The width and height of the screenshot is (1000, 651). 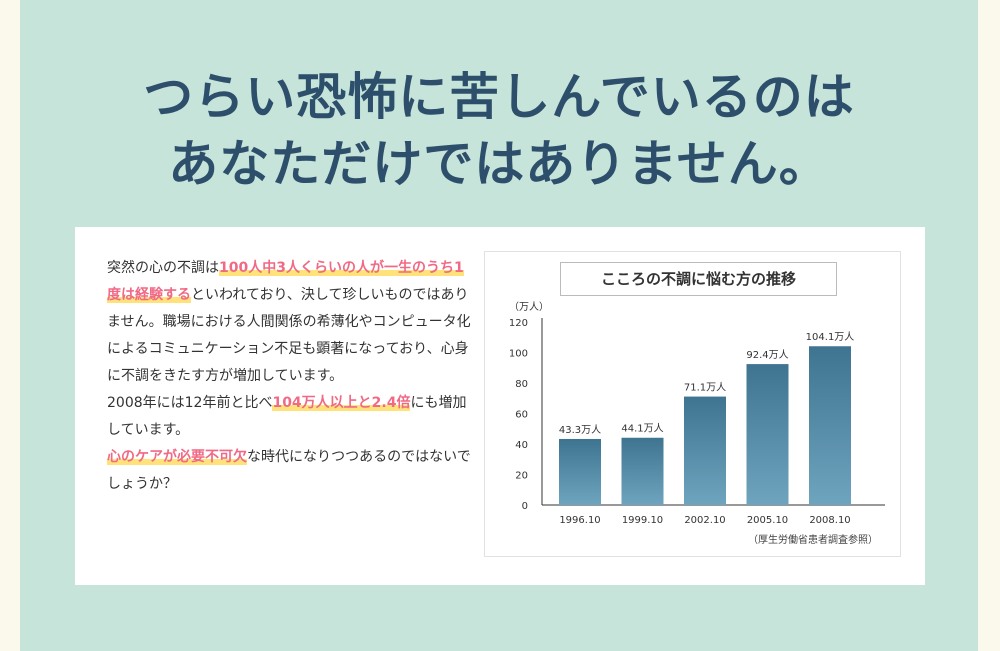 I want to click on p3-highlight: 心のケアが必要不可欠, so click(x=177, y=457).